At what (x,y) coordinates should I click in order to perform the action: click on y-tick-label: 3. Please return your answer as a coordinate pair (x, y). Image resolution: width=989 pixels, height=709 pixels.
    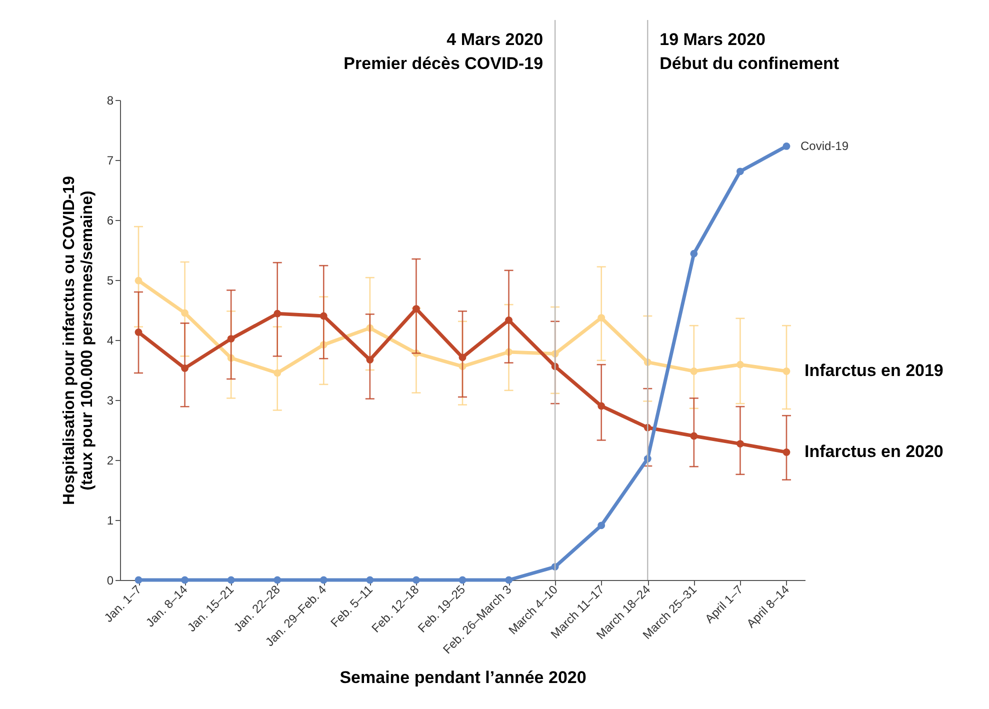
    Looking at the image, I should click on (110, 401).